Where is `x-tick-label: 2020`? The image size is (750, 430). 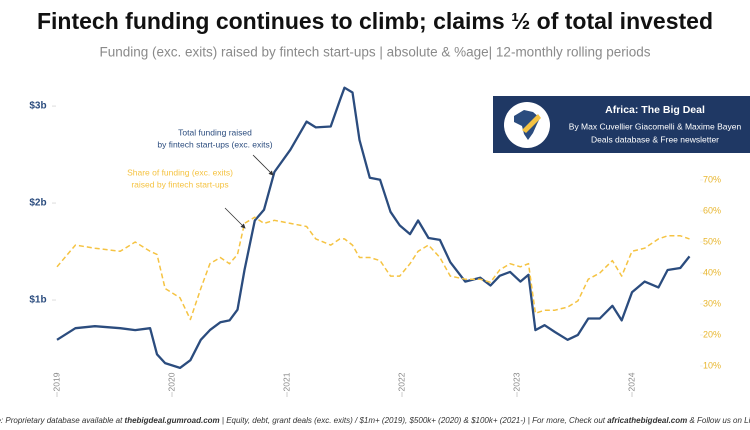 x-tick-label: 2020 is located at coordinates (171, 381).